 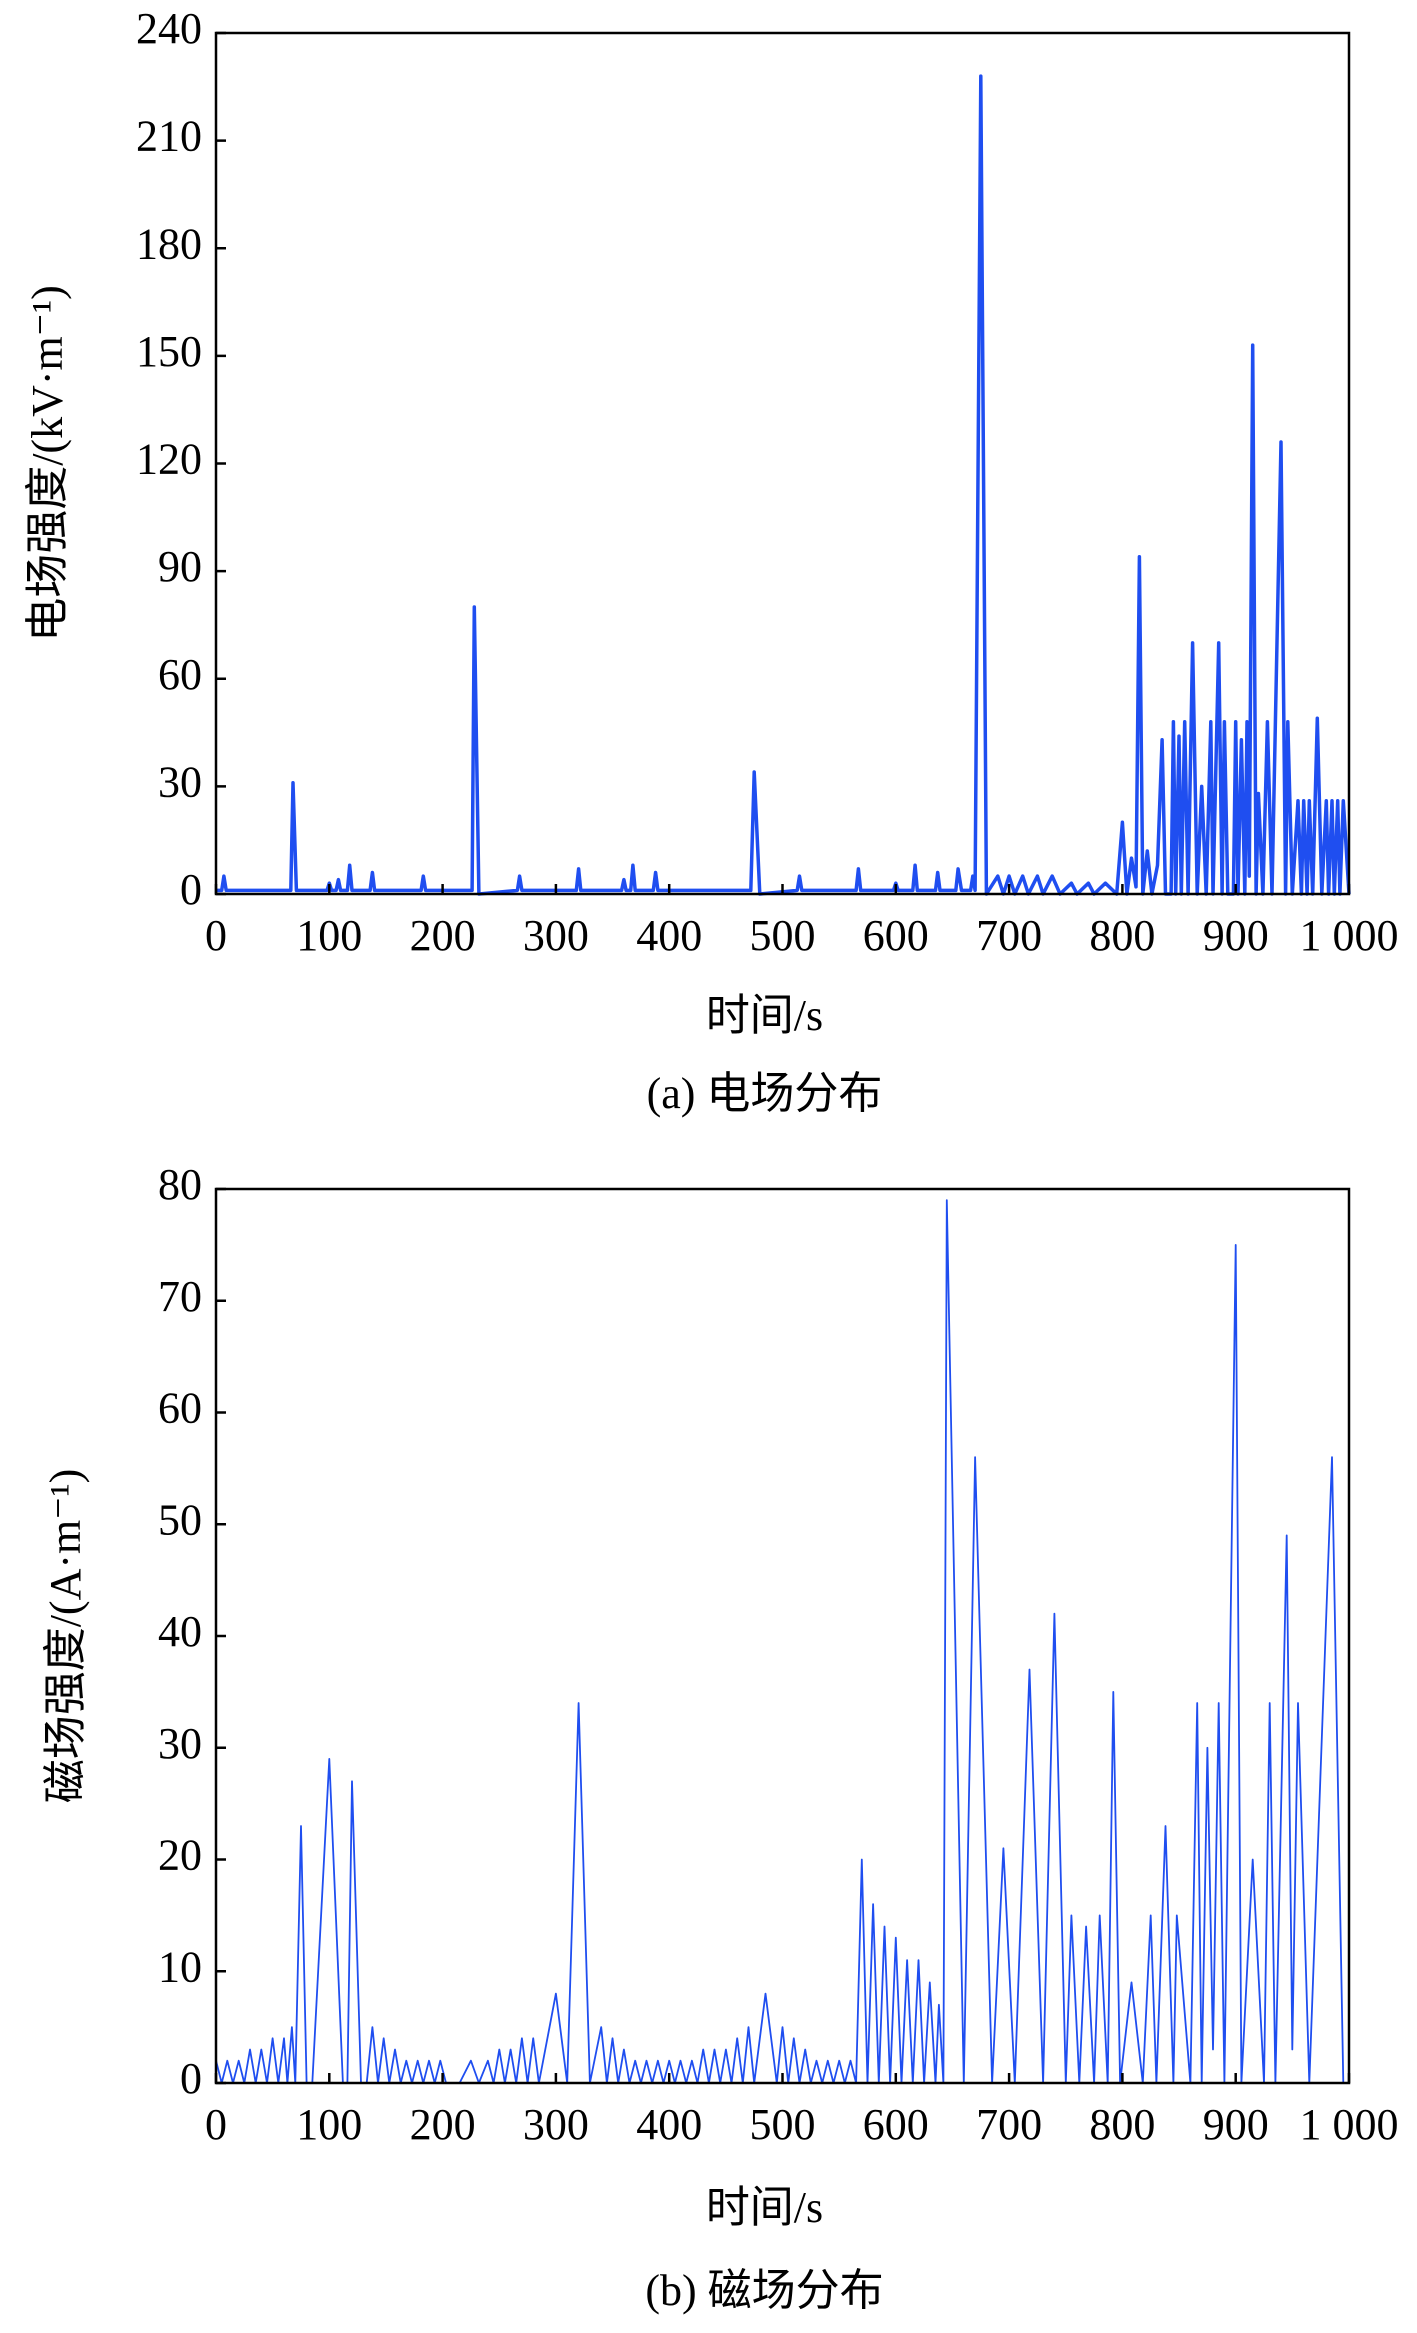 What do you see at coordinates (180, 1855) in the screenshot?
I see `y-tick-label: 20` at bounding box center [180, 1855].